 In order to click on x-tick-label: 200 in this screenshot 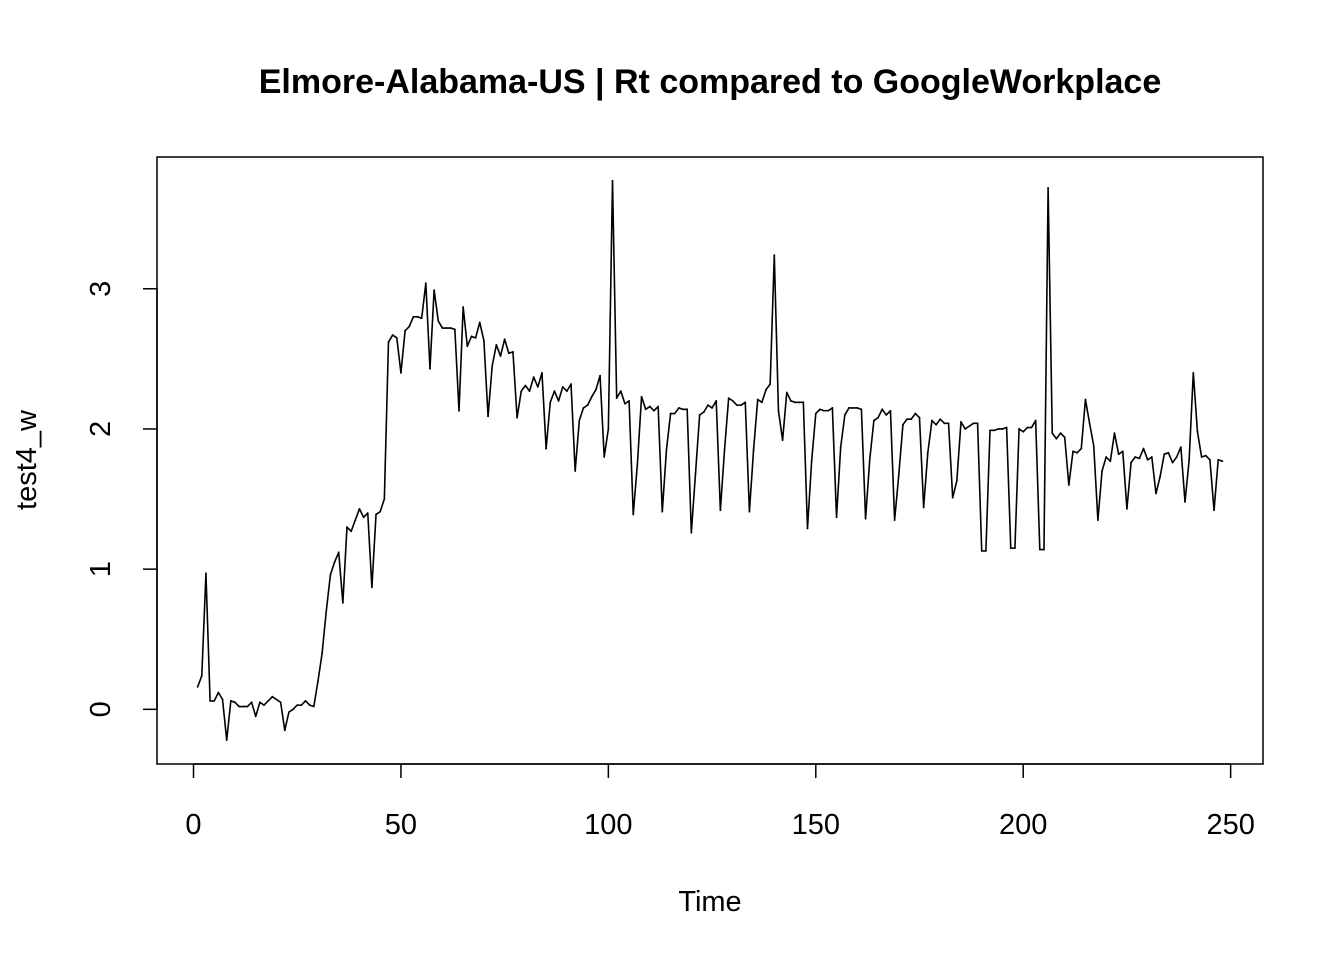, I will do `click(1023, 825)`.